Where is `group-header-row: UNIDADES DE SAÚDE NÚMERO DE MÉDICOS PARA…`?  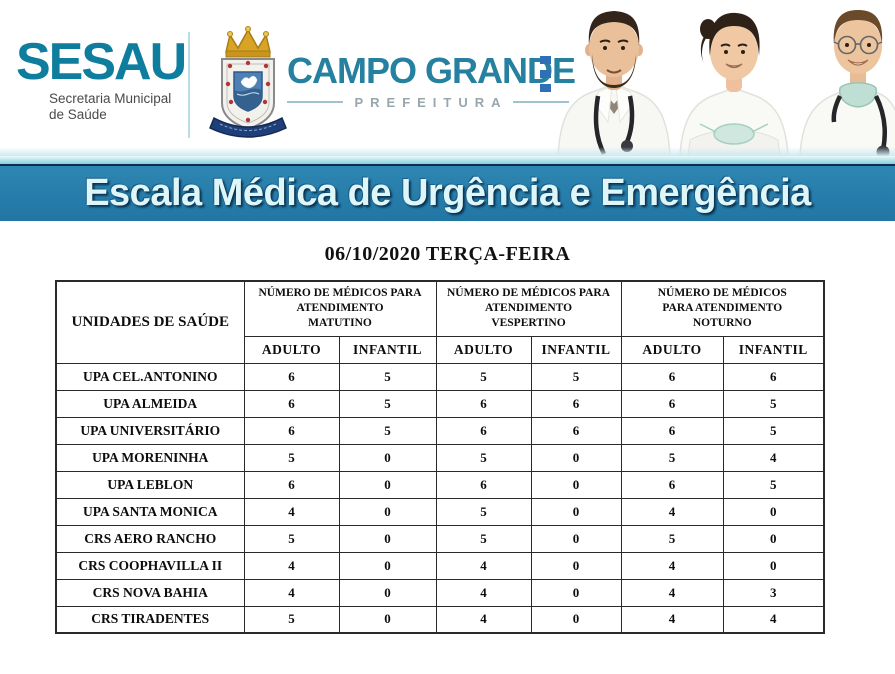 group-header-row: UNIDADES DE SAÚDE NÚMERO DE MÉDICOS PARA… is located at coordinates (440, 322).